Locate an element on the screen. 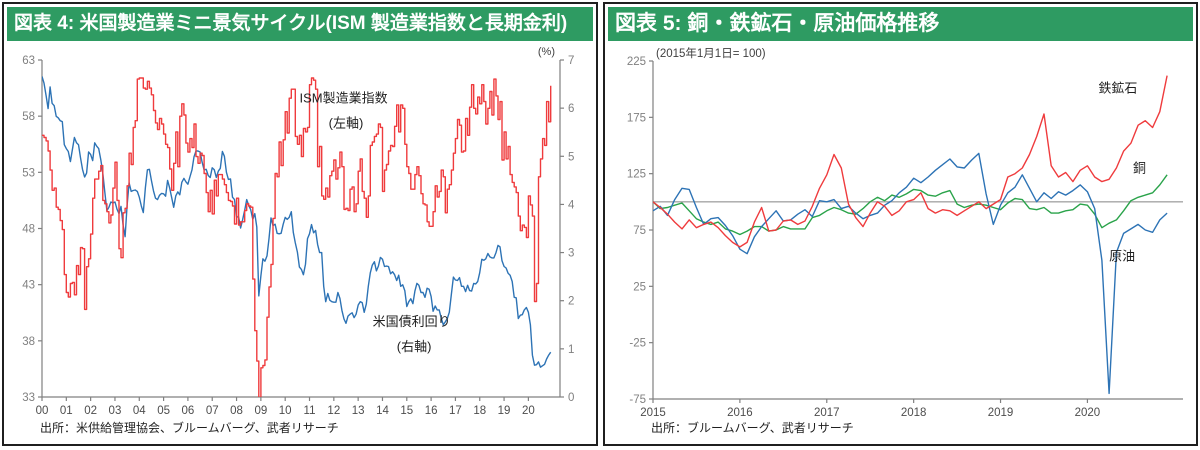 This screenshot has width=1200, height=450. figure5-source: 出所：ブルームバーグ、武者リサーチ is located at coordinates (752, 428).